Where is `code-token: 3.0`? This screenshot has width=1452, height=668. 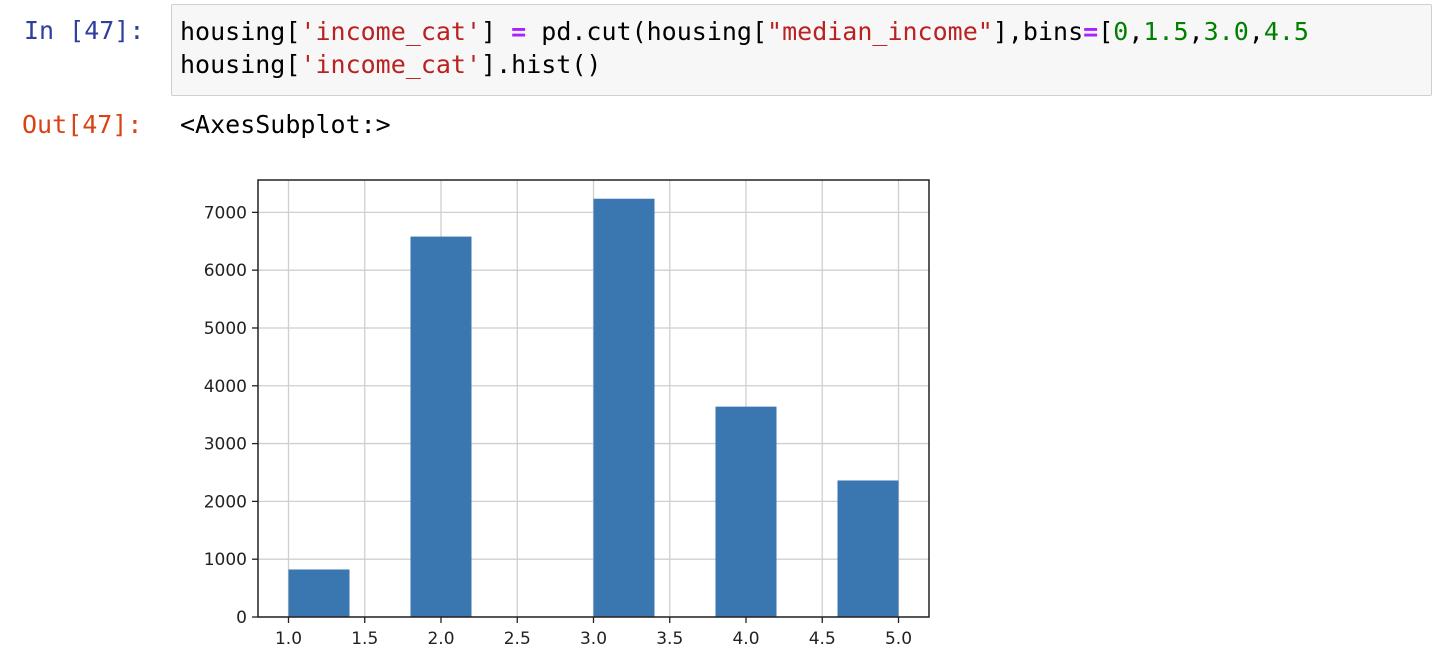 code-token: 3.0 is located at coordinates (1226, 31).